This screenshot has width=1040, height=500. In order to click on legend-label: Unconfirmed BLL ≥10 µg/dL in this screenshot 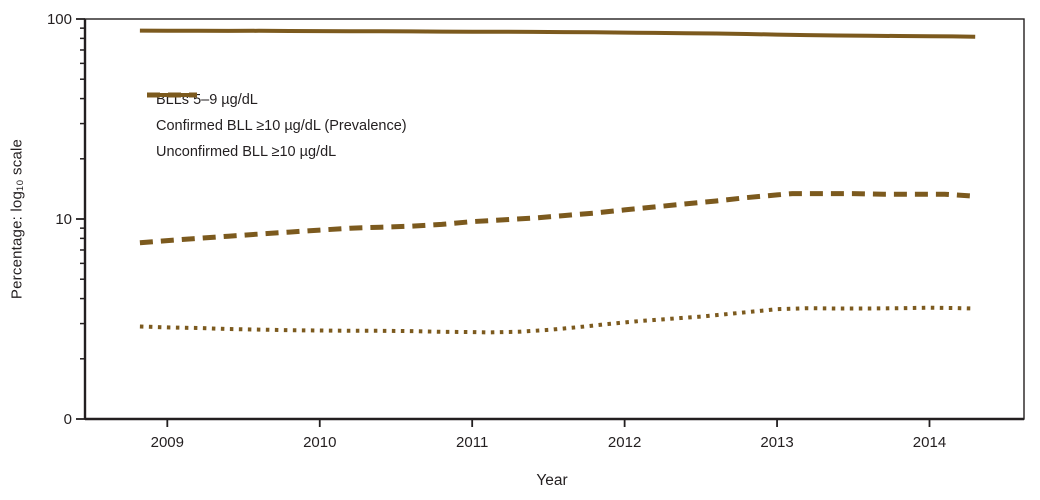, I will do `click(246, 152)`.